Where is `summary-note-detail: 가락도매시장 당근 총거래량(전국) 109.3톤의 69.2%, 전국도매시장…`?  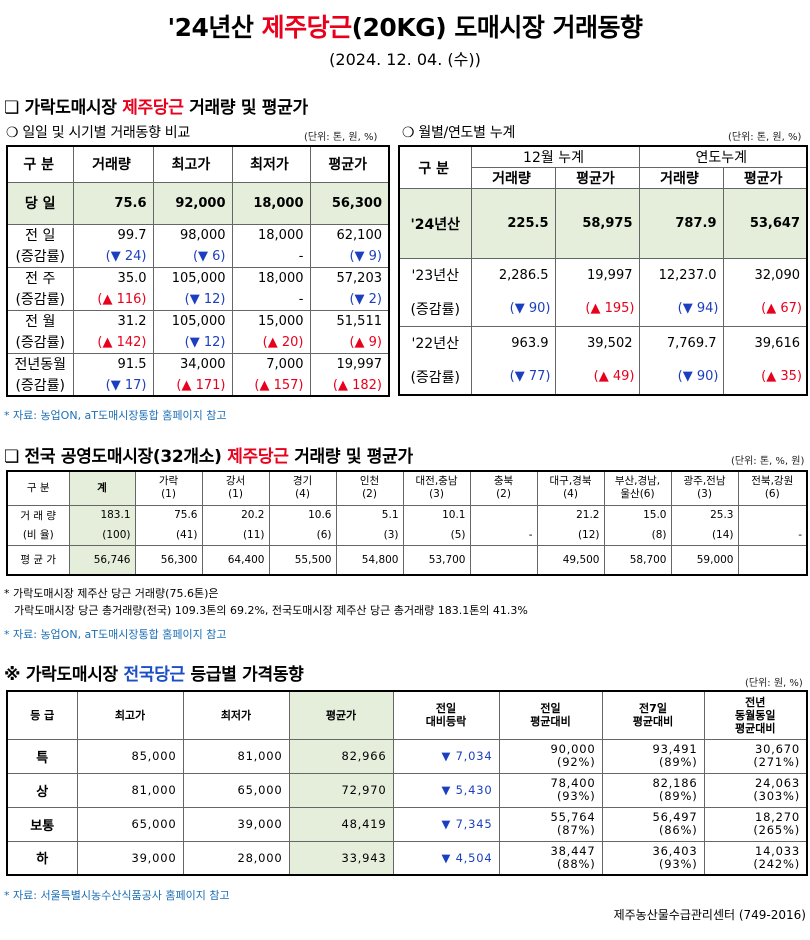 summary-note-detail: 가락도매시장 당근 총거래량(전국) 109.3톤의 69.2%, 전국도매시장… is located at coordinates (271, 610).